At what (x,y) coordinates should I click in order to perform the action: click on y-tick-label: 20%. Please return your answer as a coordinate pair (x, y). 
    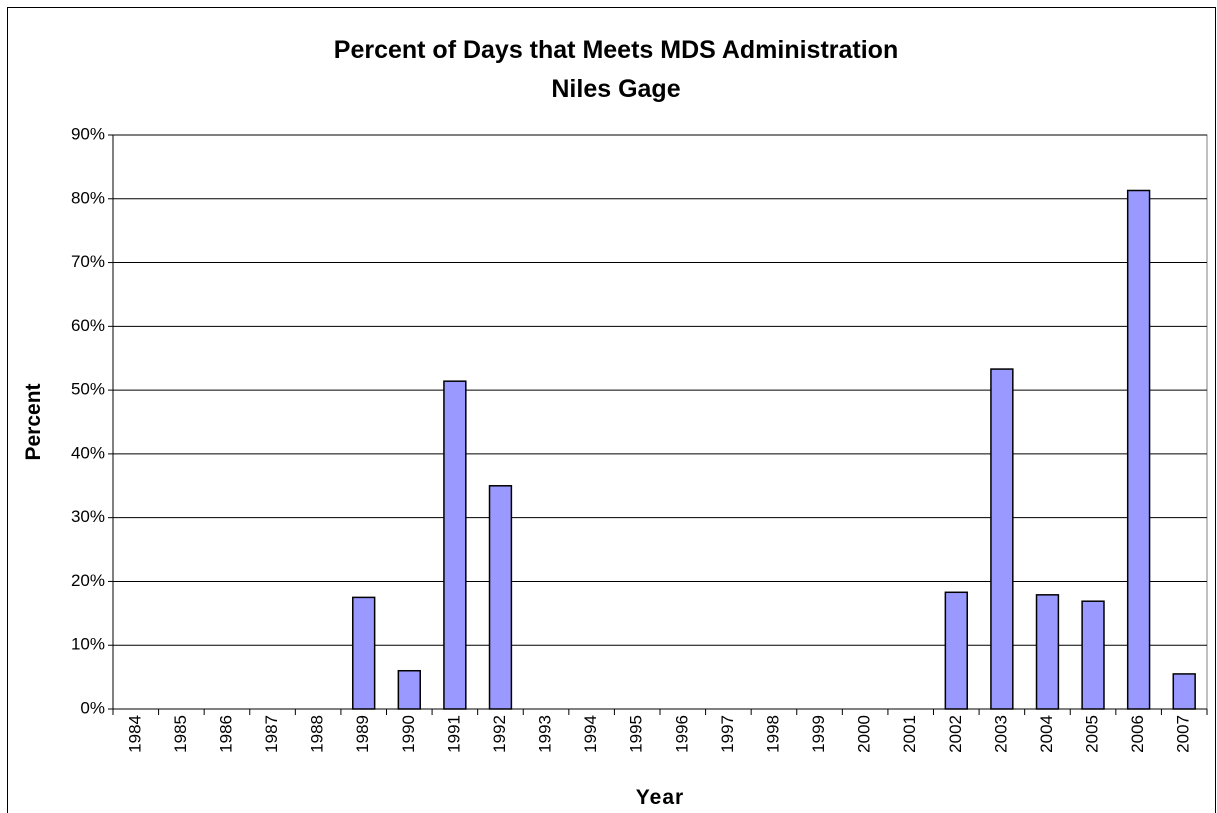
    Looking at the image, I should click on (88, 580).